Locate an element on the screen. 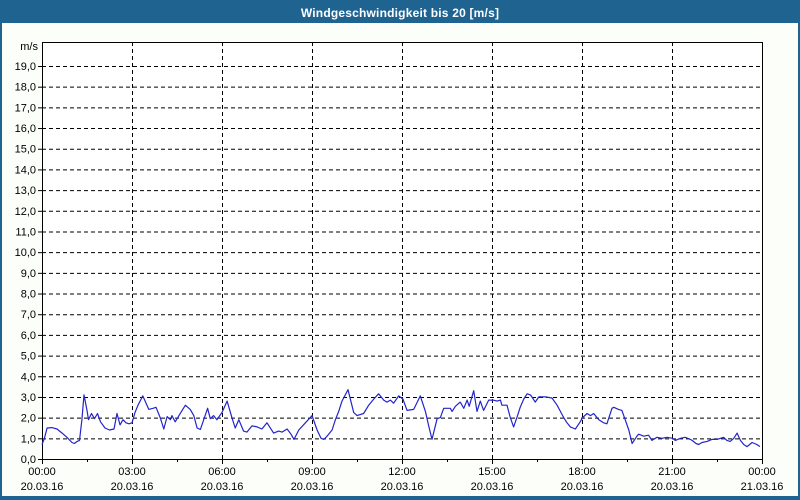 This screenshot has width=800, height=500. y-tick-label: 15,0 is located at coordinates (25, 150).